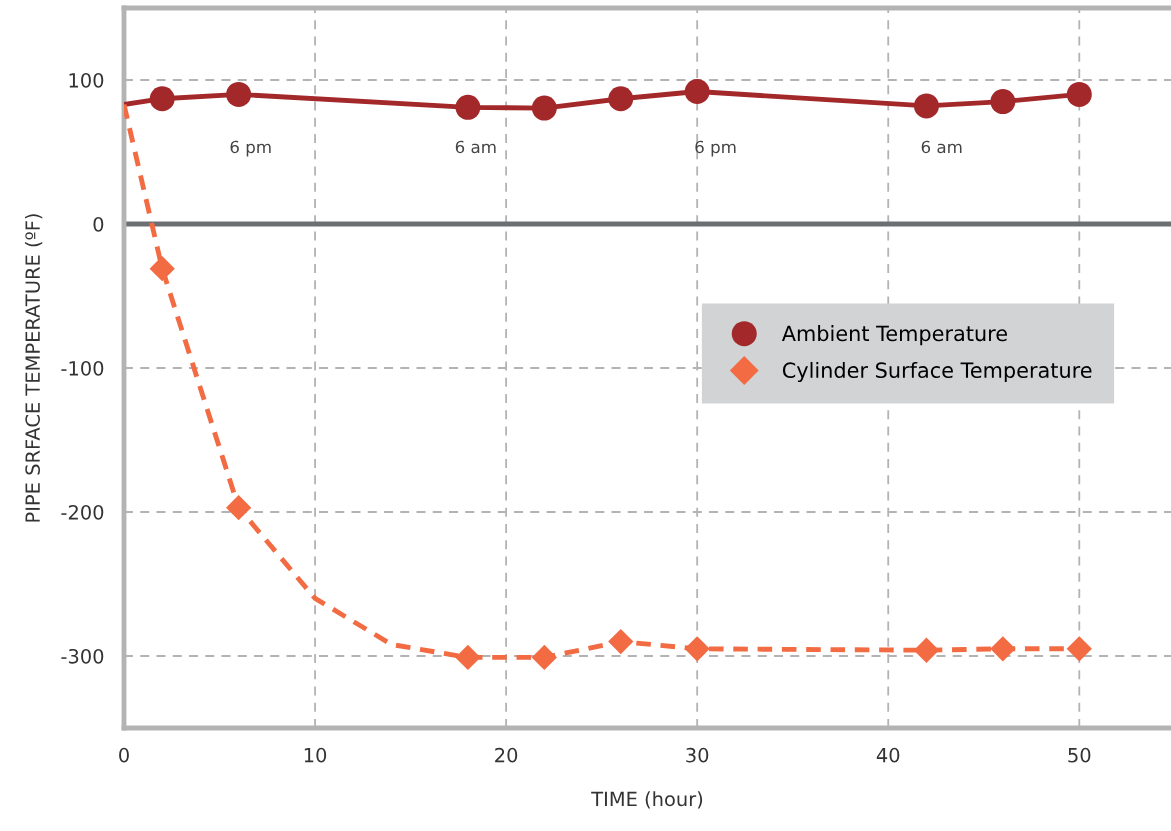 This screenshot has width=1171, height=831. Describe the element at coordinates (82, 368) in the screenshot. I see `y-tick-label: -100` at that location.